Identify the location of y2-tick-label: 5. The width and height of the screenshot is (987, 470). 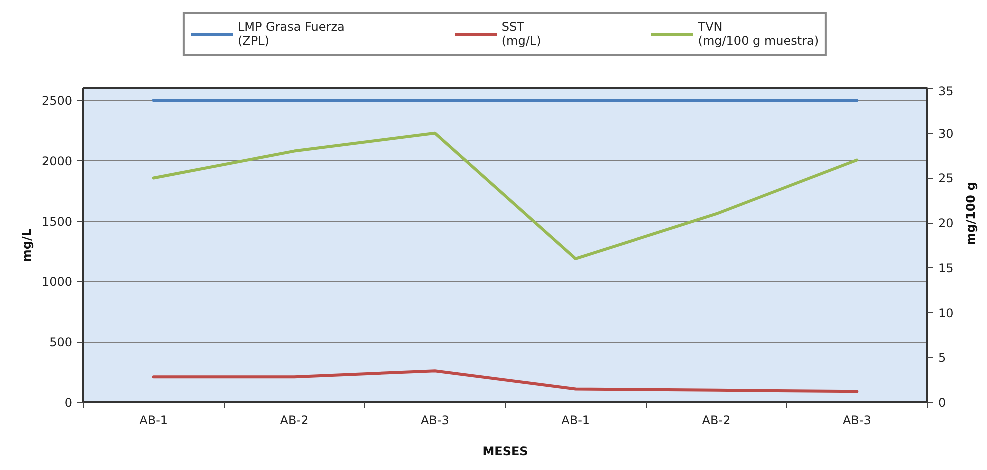
(942, 358).